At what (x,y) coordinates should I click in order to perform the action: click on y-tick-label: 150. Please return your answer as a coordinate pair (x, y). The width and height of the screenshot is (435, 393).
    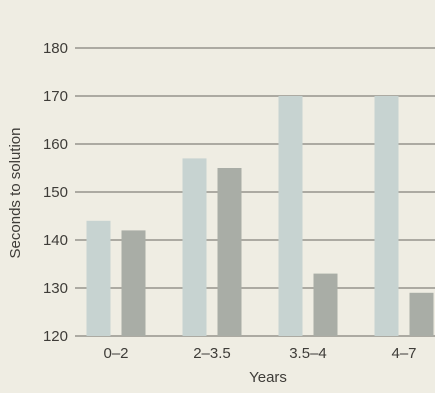
    Looking at the image, I should click on (55, 192).